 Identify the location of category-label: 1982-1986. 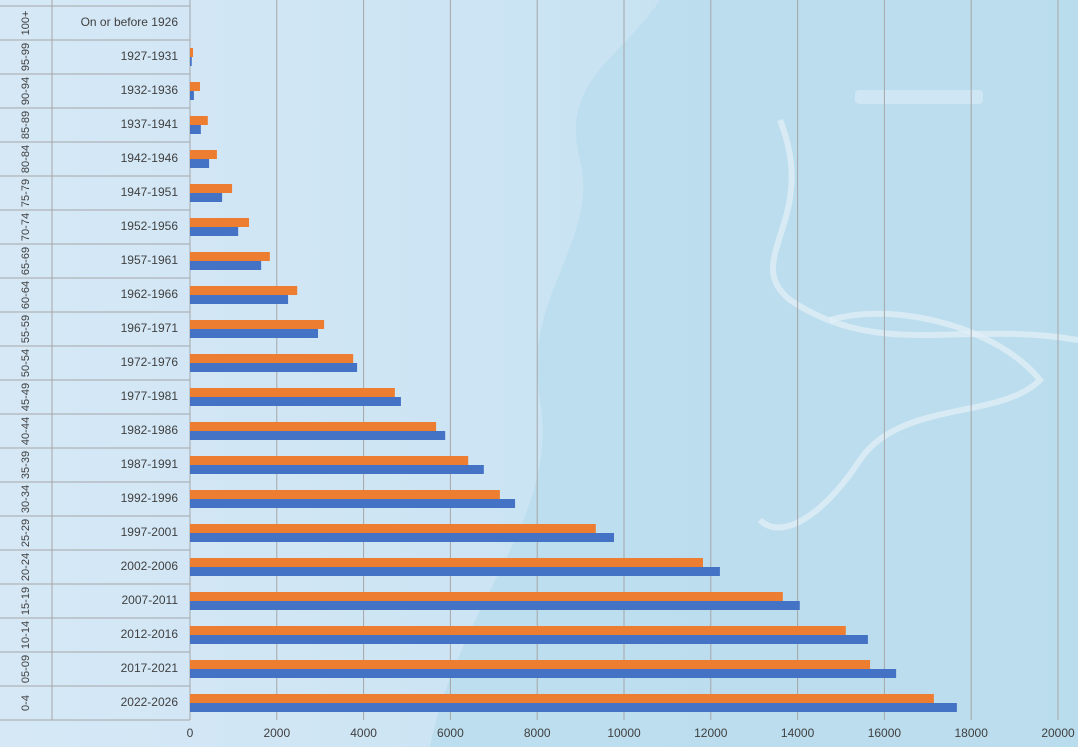
(150, 430).